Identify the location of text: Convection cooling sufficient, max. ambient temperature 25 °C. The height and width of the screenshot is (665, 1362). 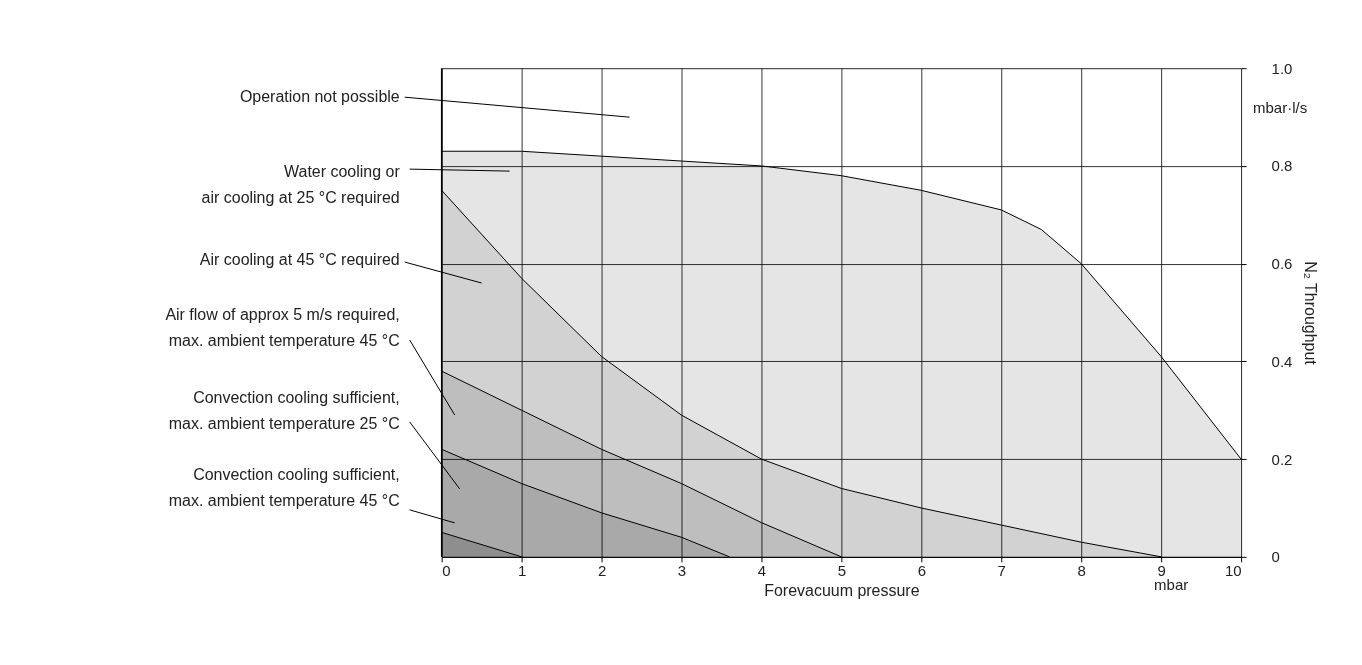
(284, 410).